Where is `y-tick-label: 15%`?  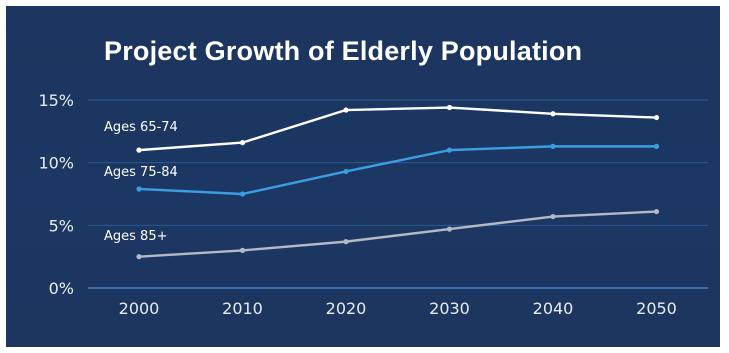 y-tick-label: 15% is located at coordinates (56, 100).